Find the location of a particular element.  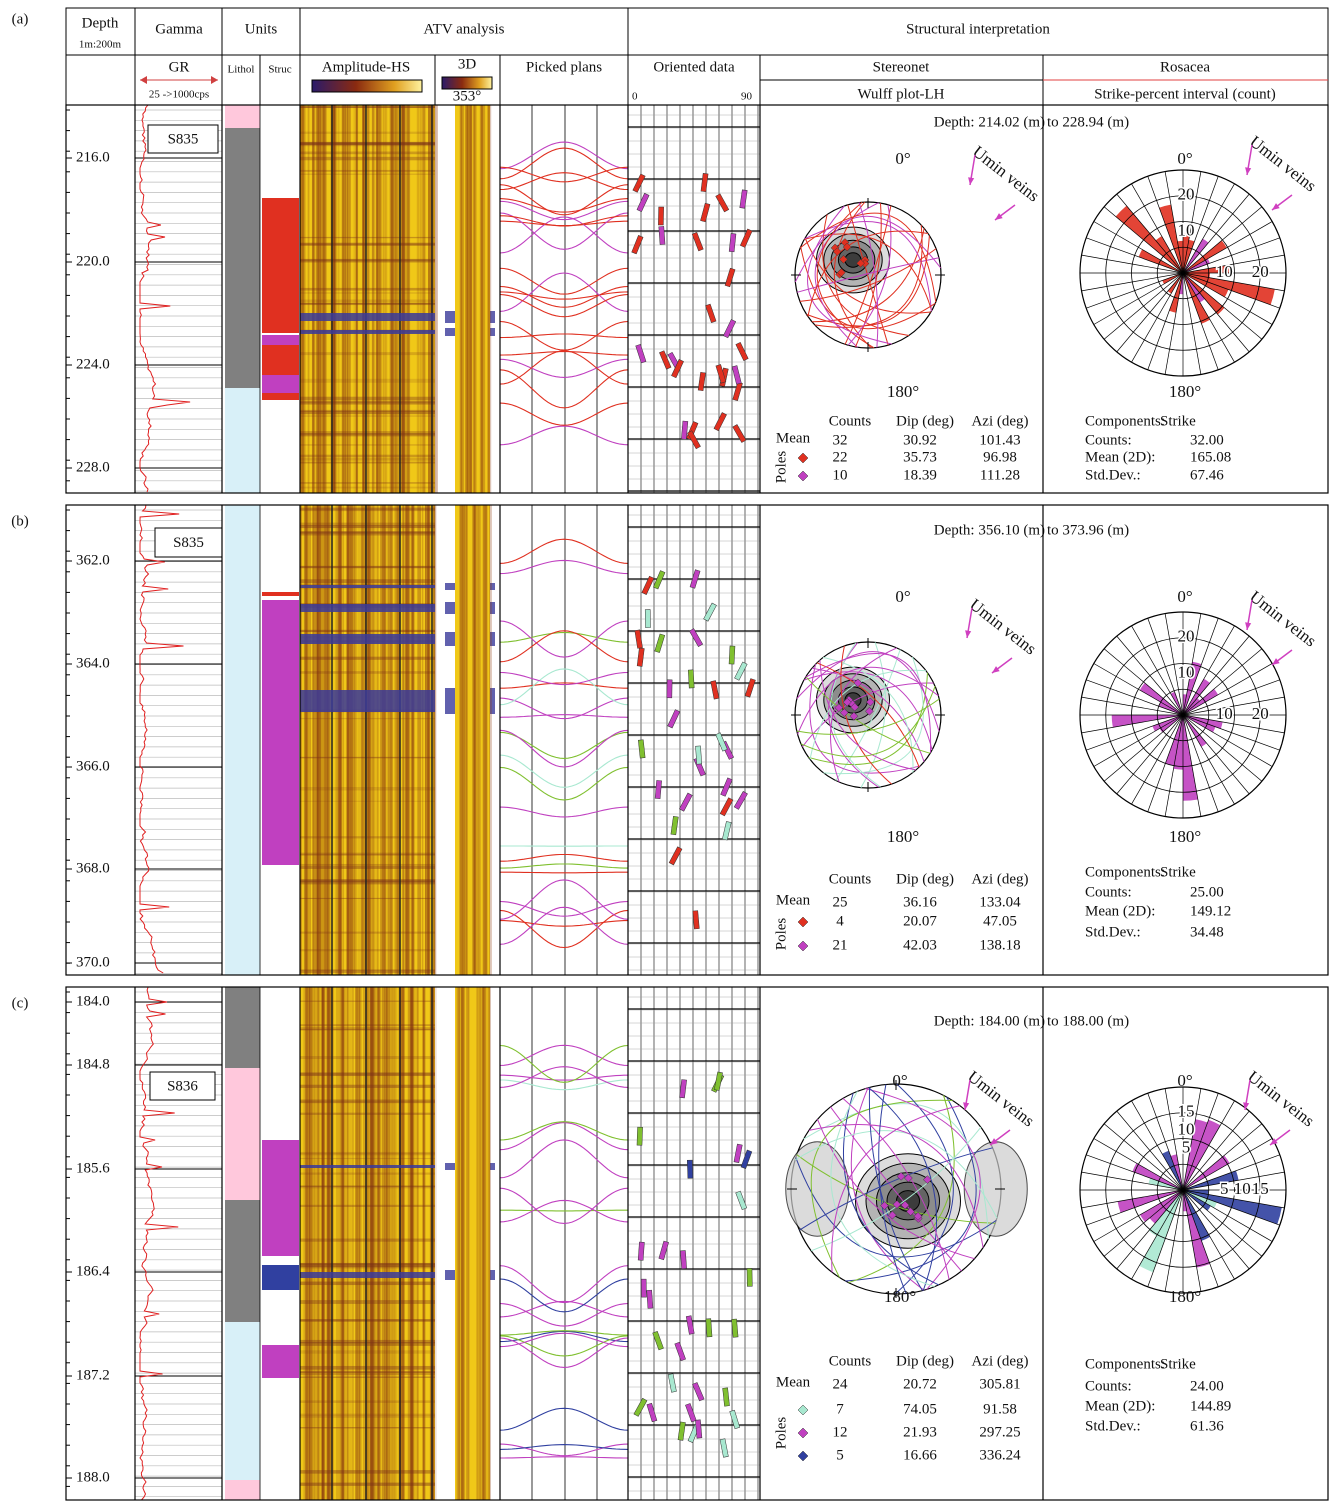

gamma-curve is located at coordinates (159, 1243).